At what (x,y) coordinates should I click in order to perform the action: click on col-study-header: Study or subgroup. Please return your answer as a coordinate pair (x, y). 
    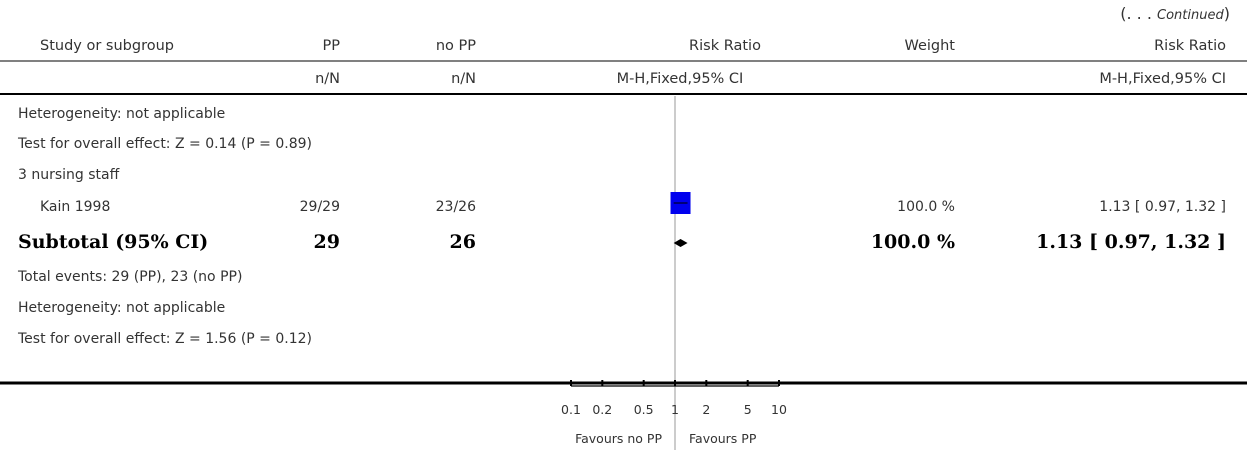
    Looking at the image, I should click on (107, 46).